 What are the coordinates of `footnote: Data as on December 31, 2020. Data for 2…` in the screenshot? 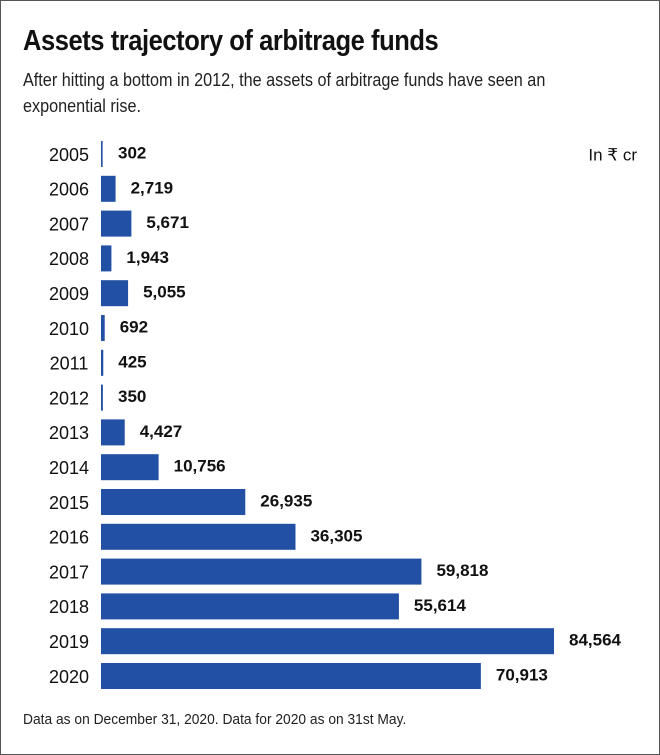 It's located at (215, 719).